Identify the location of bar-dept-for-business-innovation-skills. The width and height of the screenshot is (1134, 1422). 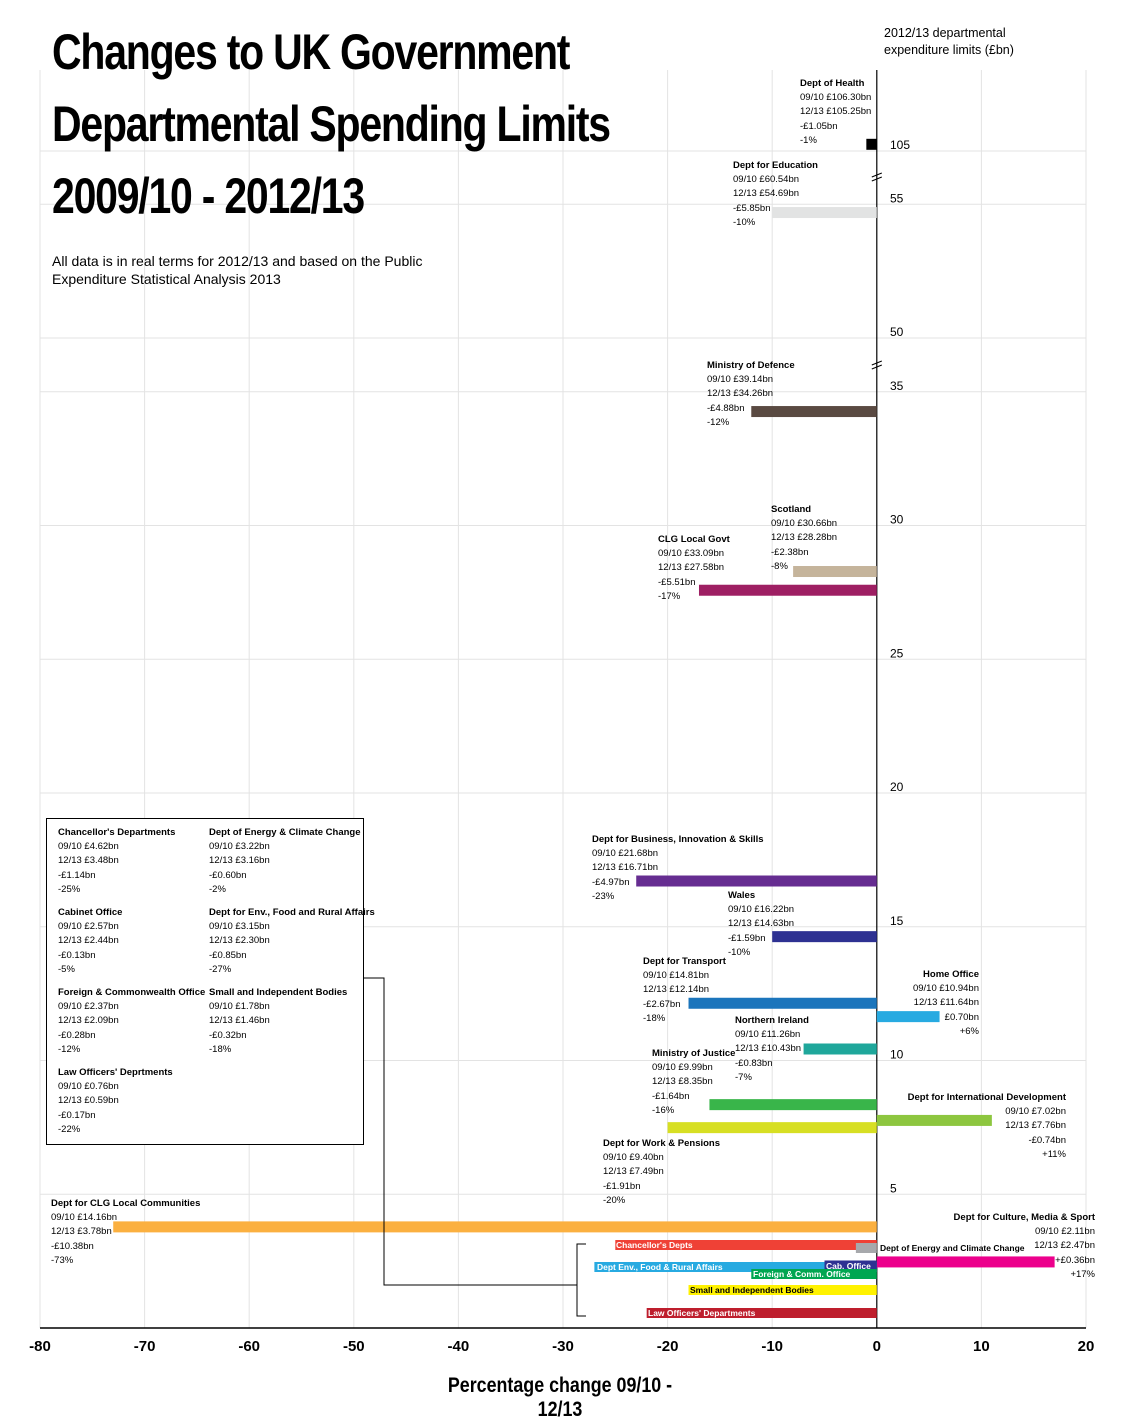
(756, 881).